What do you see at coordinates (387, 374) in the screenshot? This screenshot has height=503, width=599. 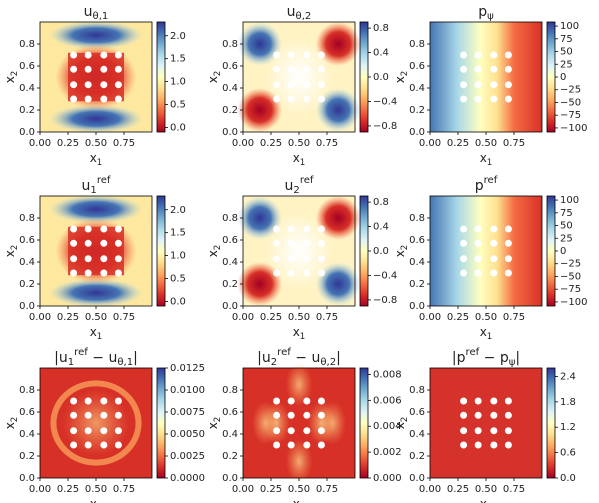 I see `colorbar-tick-label: 0.008` at bounding box center [387, 374].